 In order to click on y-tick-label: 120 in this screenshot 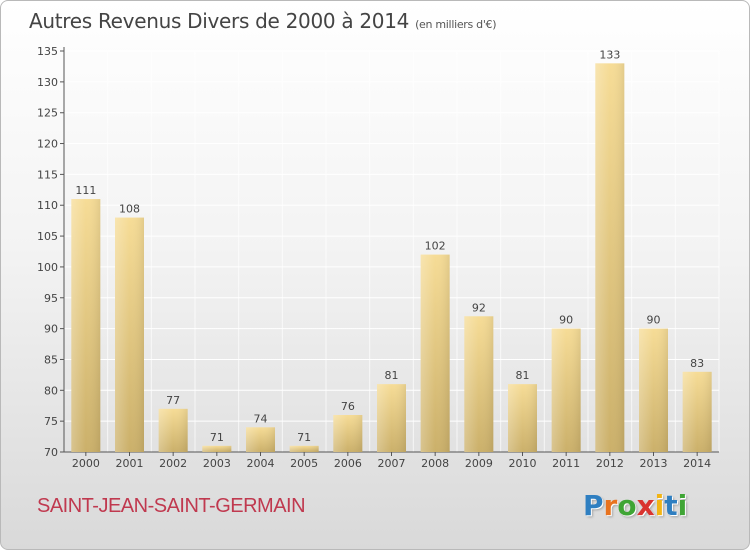, I will do `click(47, 144)`.